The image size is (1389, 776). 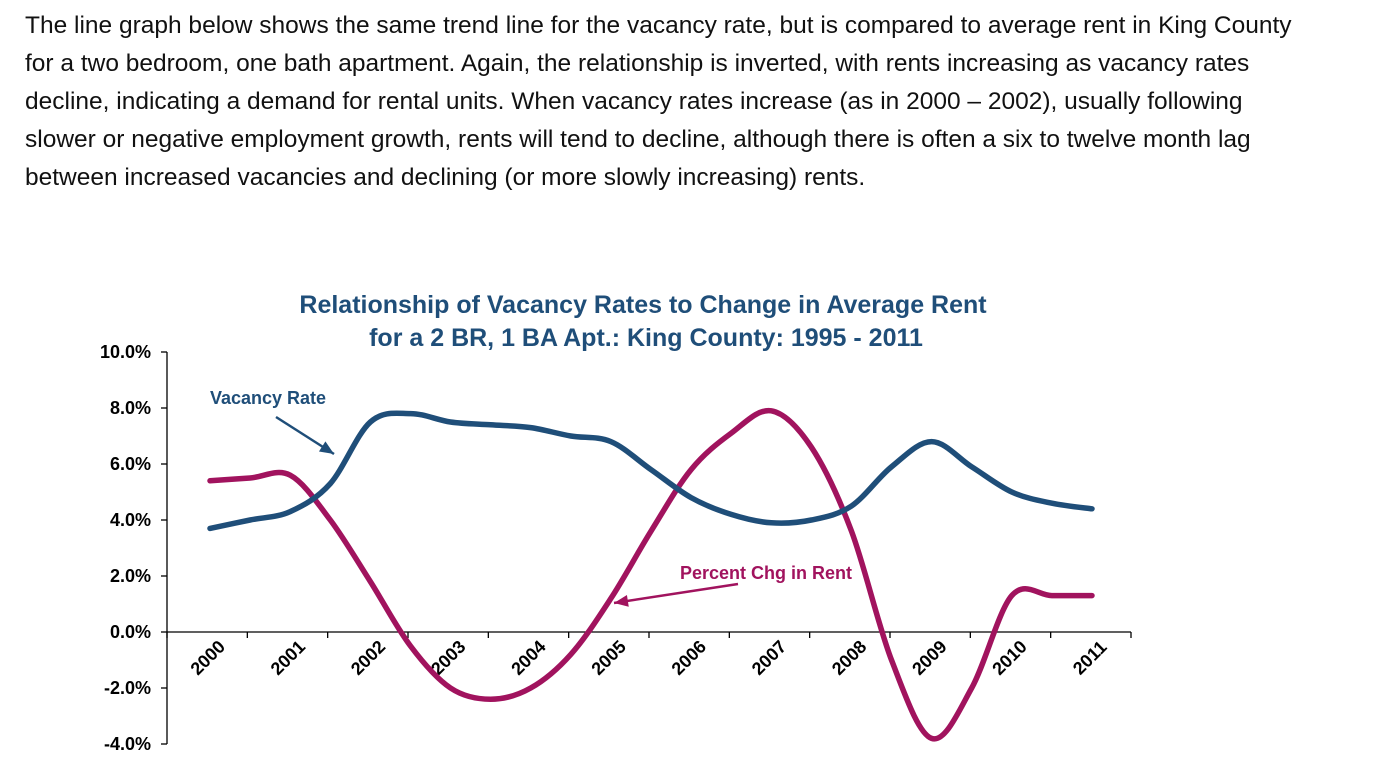 What do you see at coordinates (130, 408) in the screenshot?
I see `y-tick-label: 8.0%` at bounding box center [130, 408].